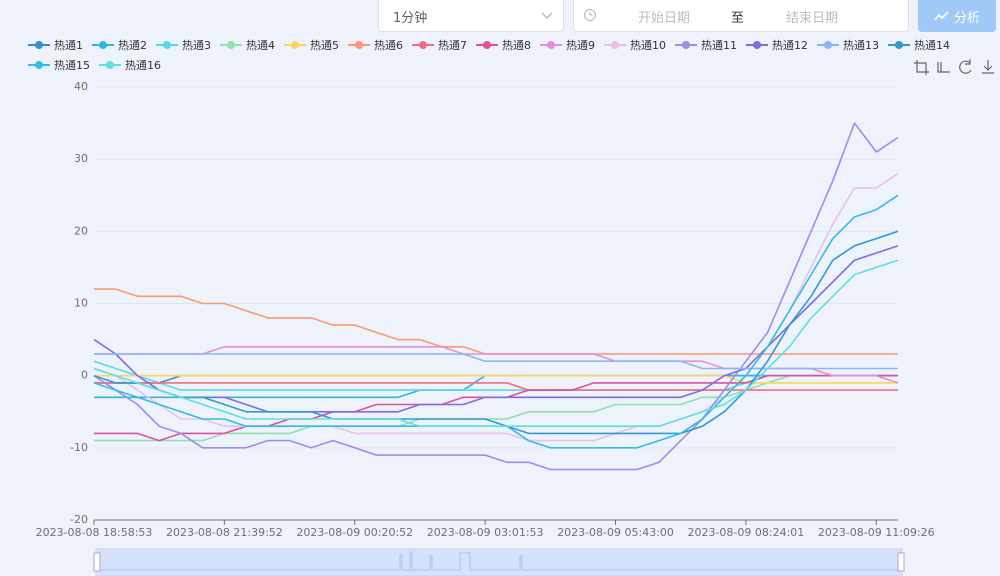 The image size is (1000, 576). I want to click on legend-item: 热通14, so click(919, 45).